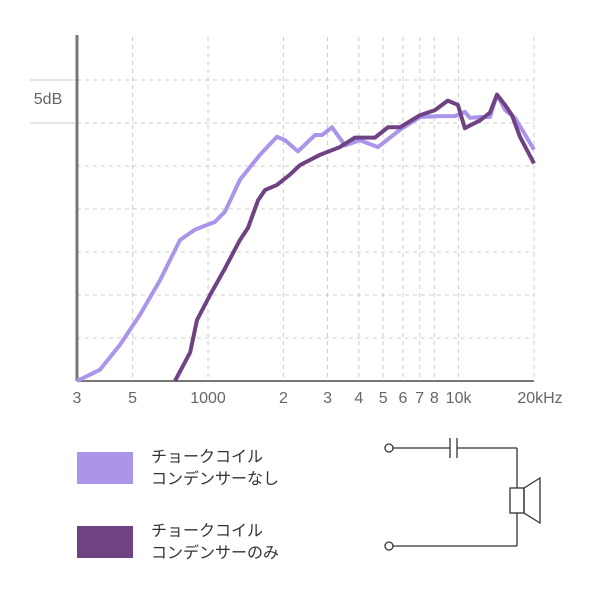  Describe the element at coordinates (403, 398) in the screenshot. I see `x-tick-label: 6` at that location.